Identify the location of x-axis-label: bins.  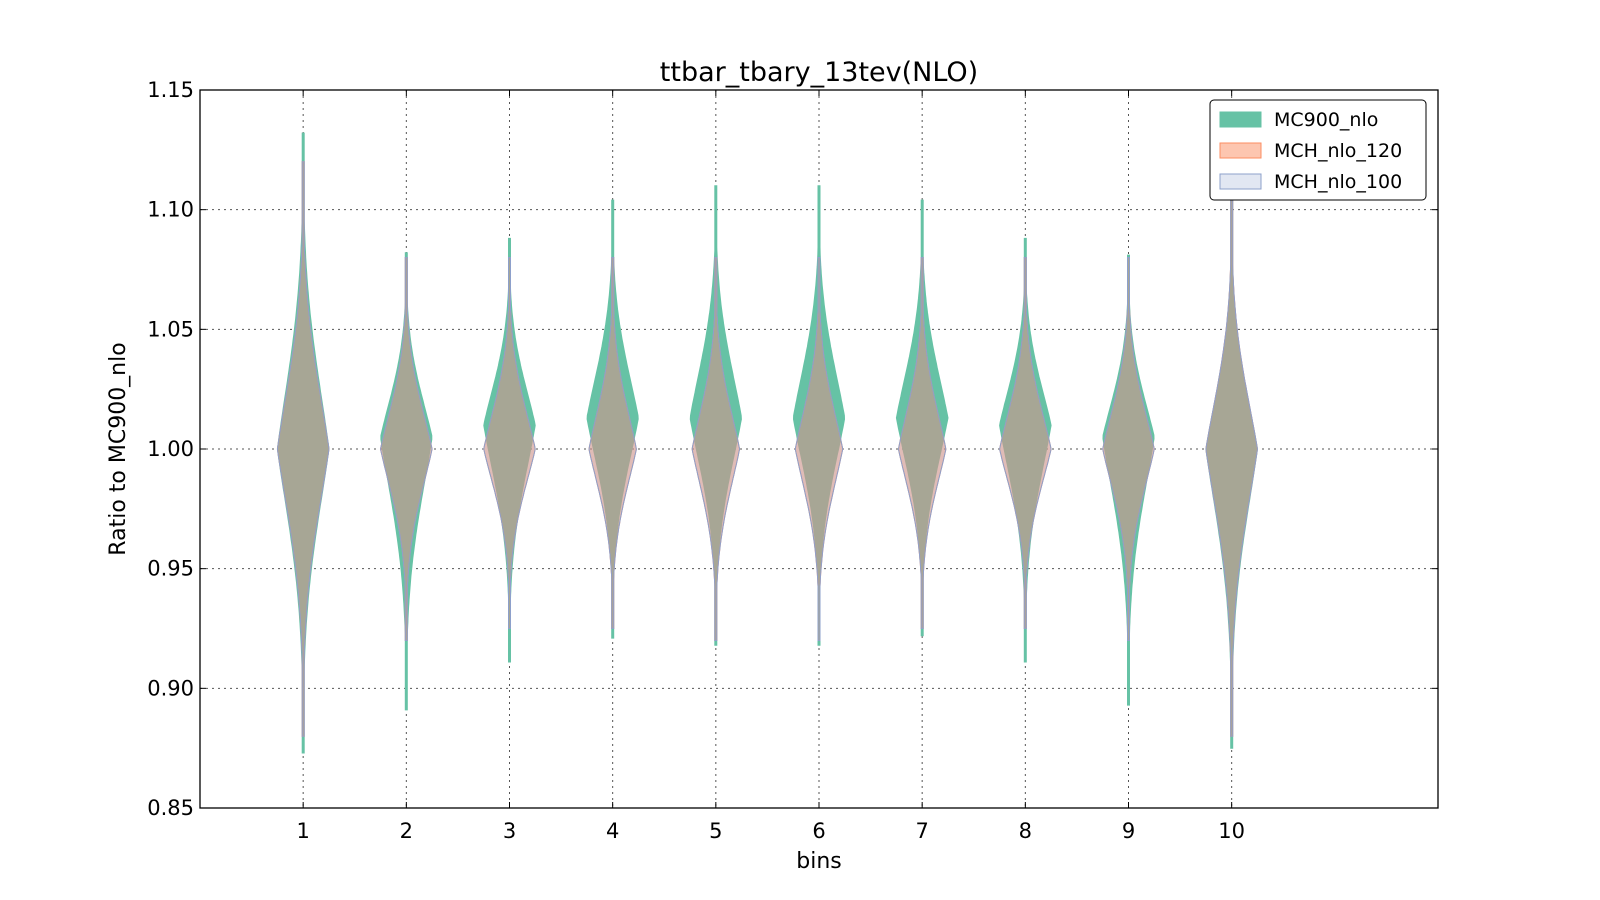
(818, 861).